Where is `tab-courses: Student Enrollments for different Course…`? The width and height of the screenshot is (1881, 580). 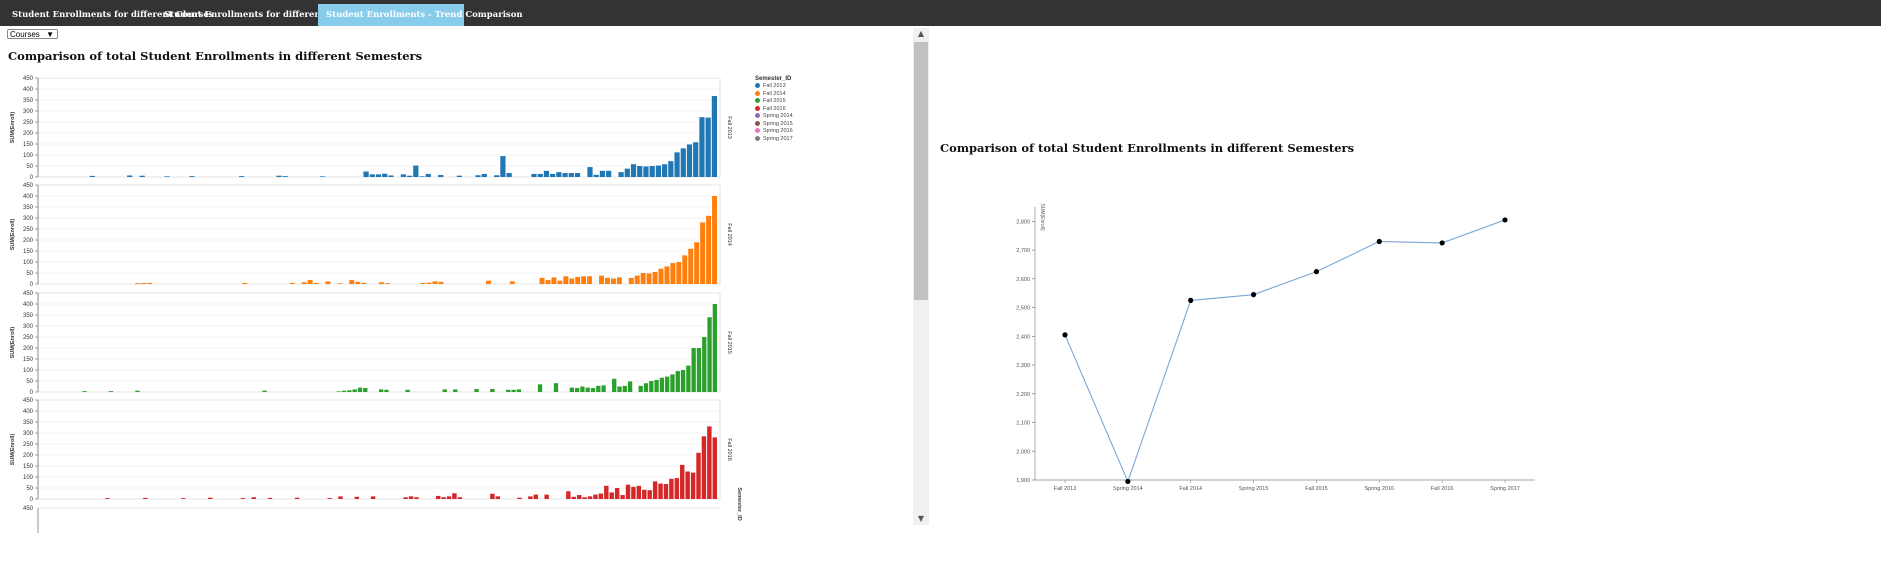 tab-courses: Student Enrollments for different Course… is located at coordinates (113, 15).